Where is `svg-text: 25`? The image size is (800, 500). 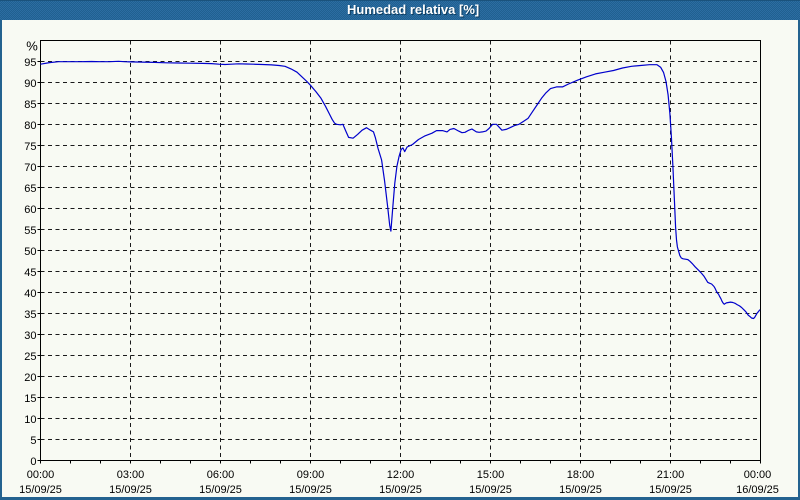
svg-text: 25 is located at coordinates (30, 357).